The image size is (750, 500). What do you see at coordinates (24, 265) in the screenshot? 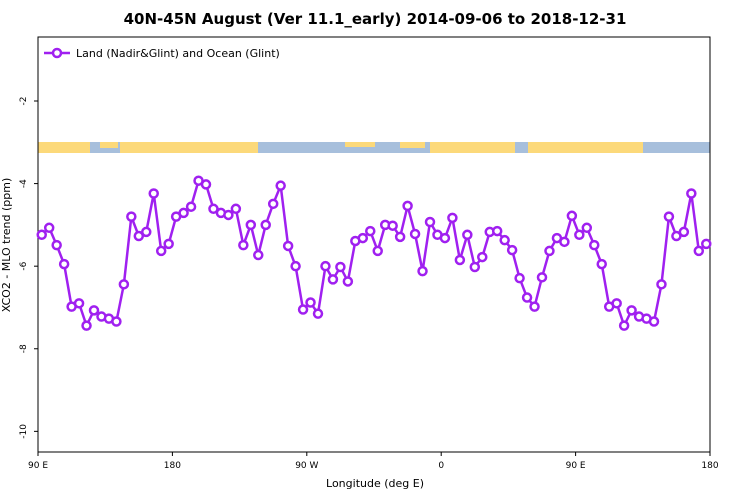
I see `y-tick-label: -6` at bounding box center [24, 265].